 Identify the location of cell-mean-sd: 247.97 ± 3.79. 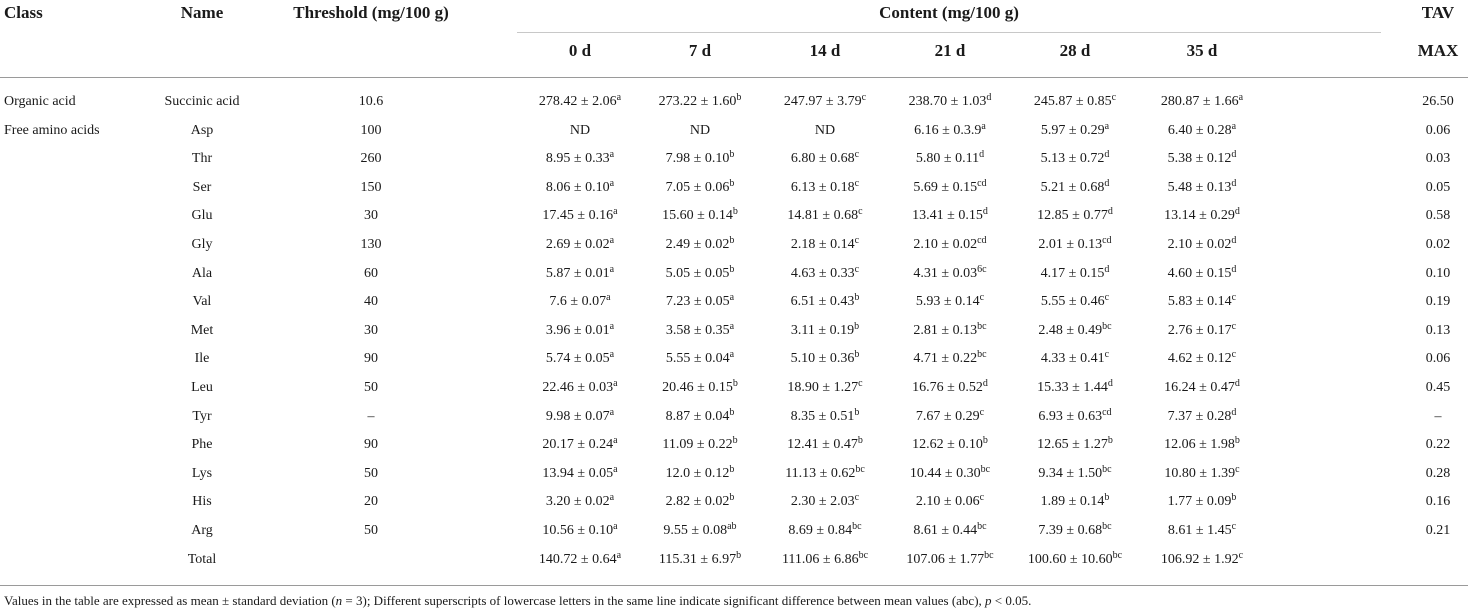
(822, 101).